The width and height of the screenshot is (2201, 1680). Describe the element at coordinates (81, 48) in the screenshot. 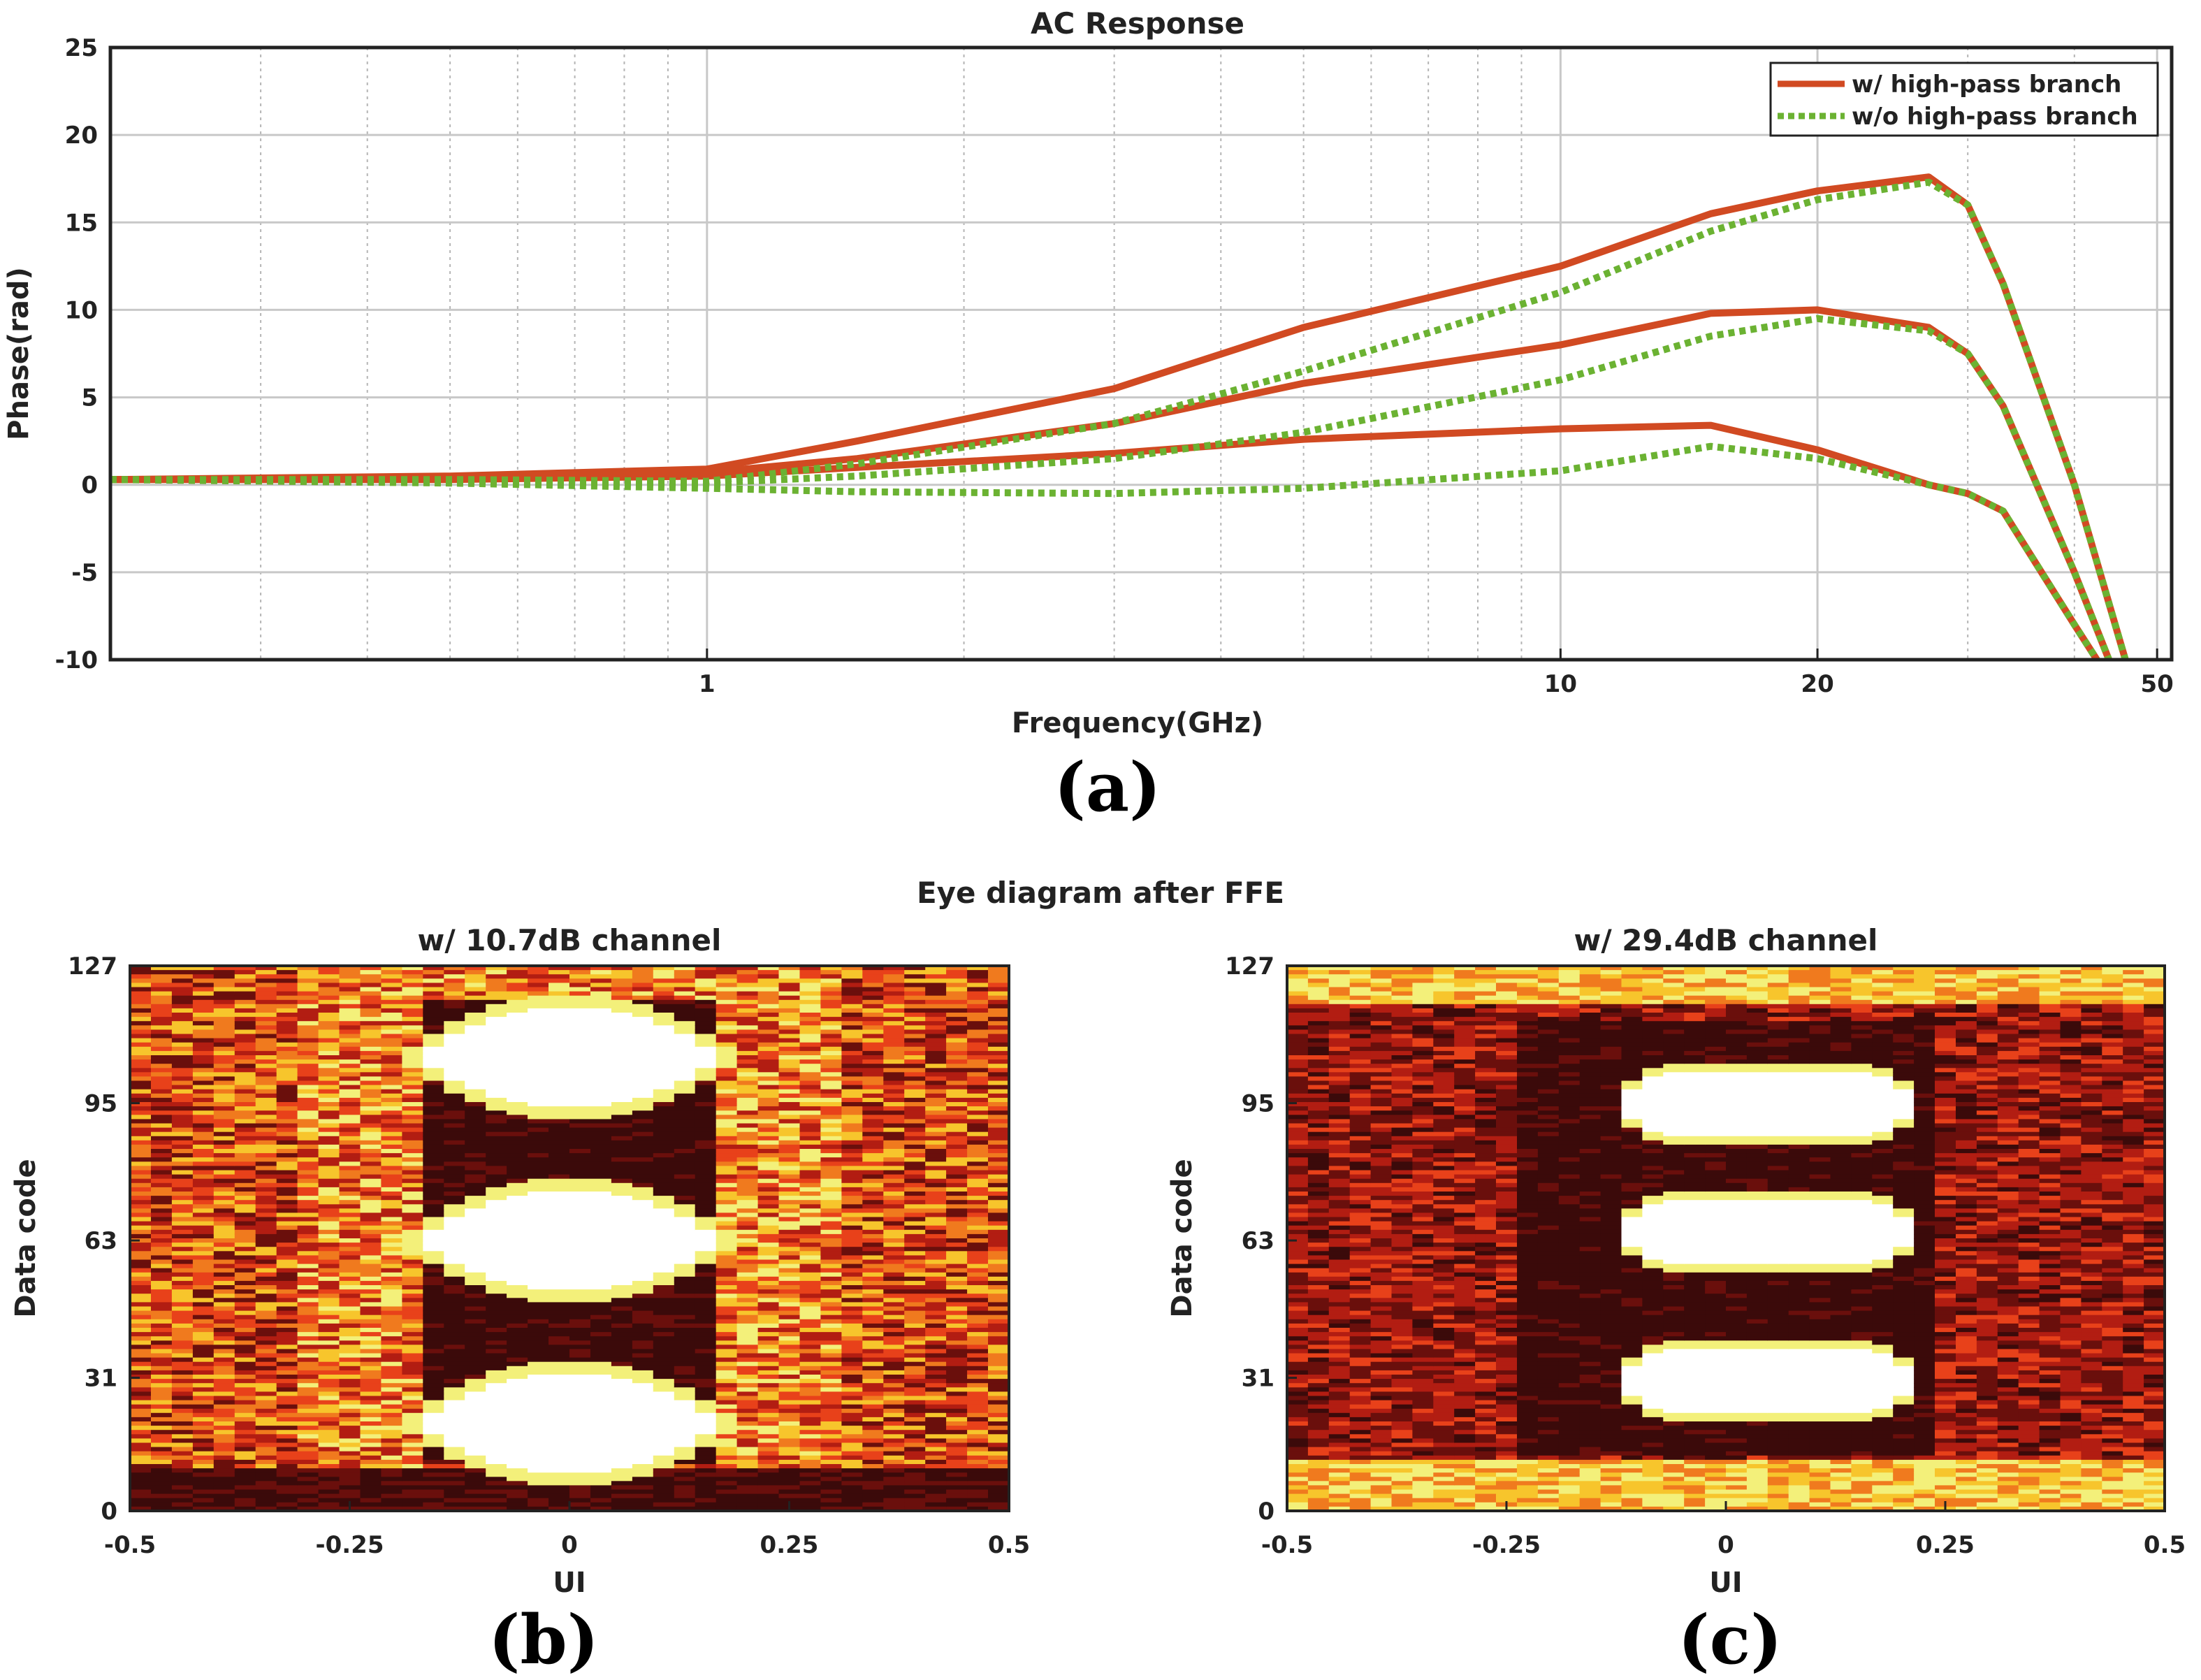

I see `y-tick-label: 25` at that location.